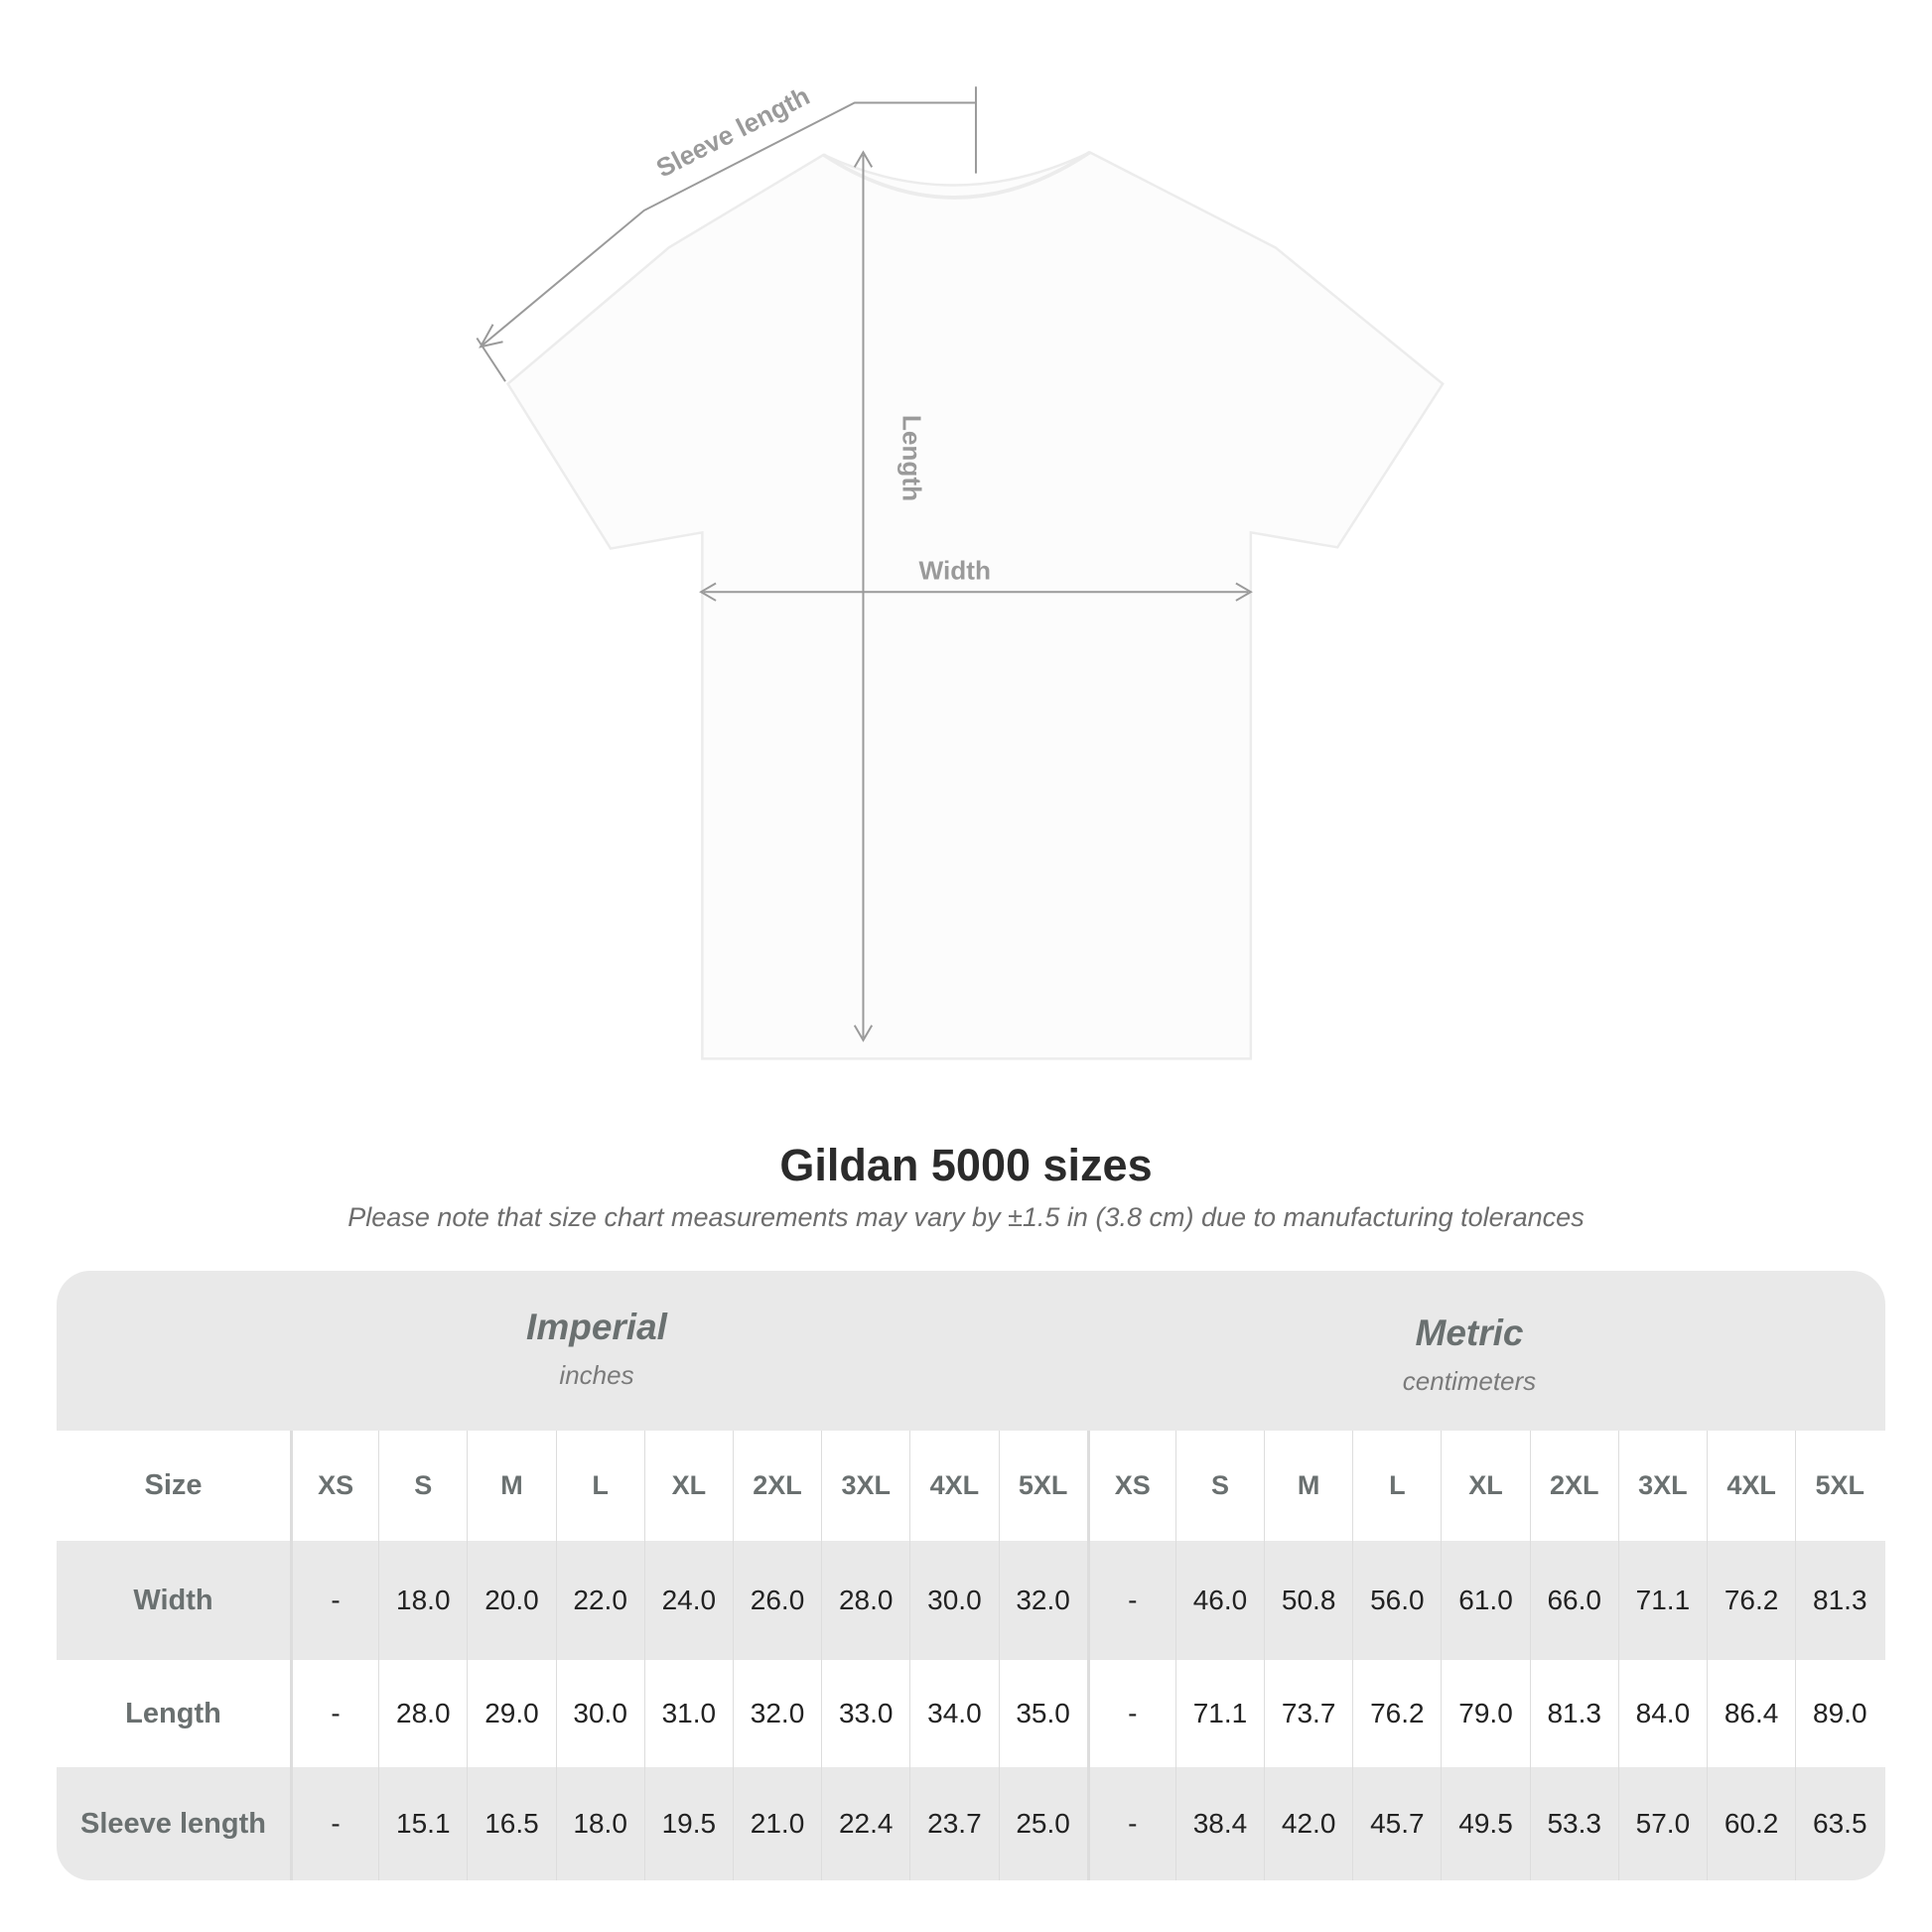 This screenshot has height=1932, width=1932. I want to click on size-imperial-5xl: 5XL, so click(1042, 1486).